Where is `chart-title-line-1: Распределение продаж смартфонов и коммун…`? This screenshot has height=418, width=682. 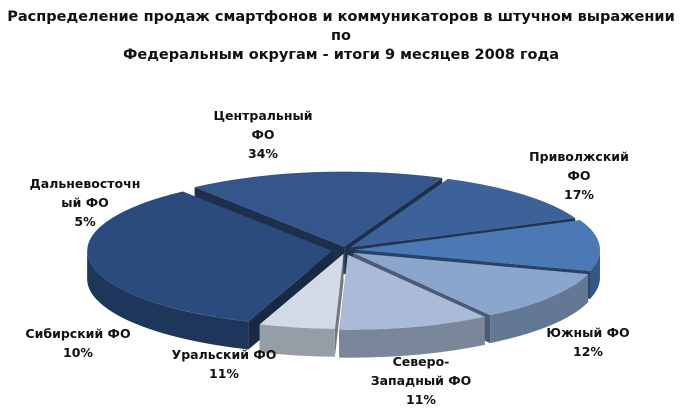
chart-title-line-1: Распределение продаж смартфонов и коммун… is located at coordinates (341, 26).